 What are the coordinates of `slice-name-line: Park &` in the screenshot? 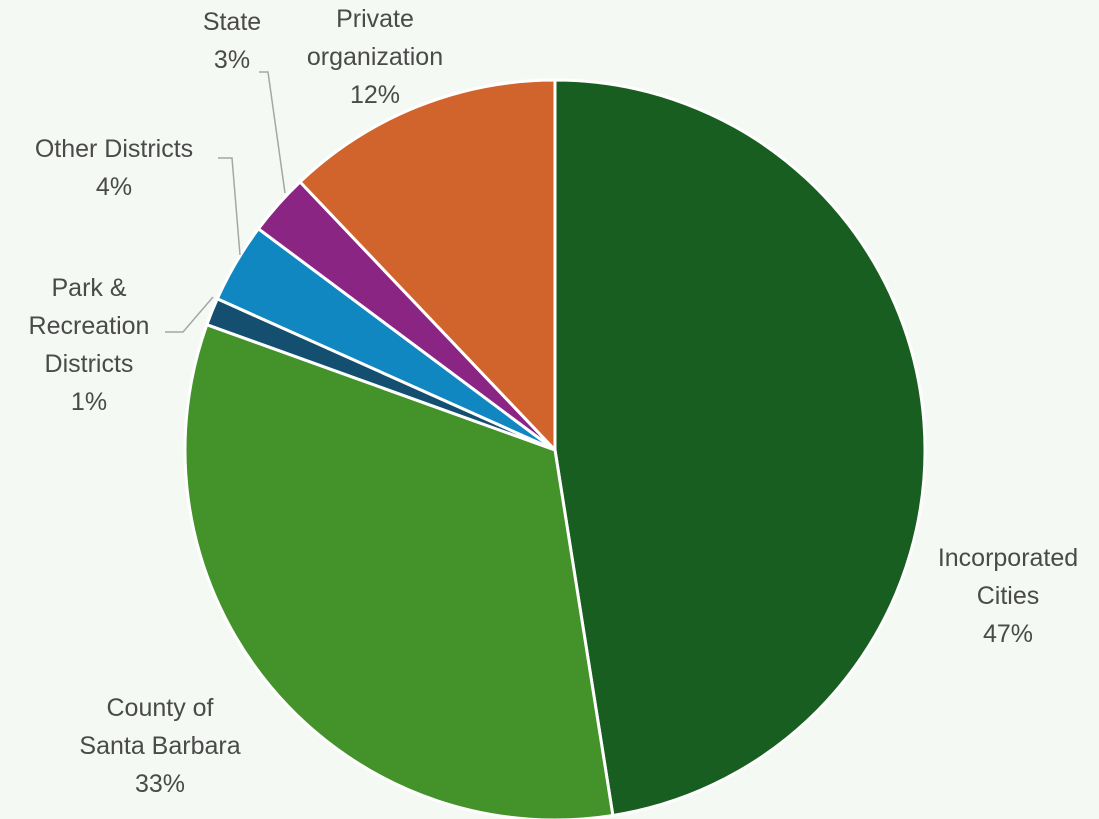 It's located at (88, 288).